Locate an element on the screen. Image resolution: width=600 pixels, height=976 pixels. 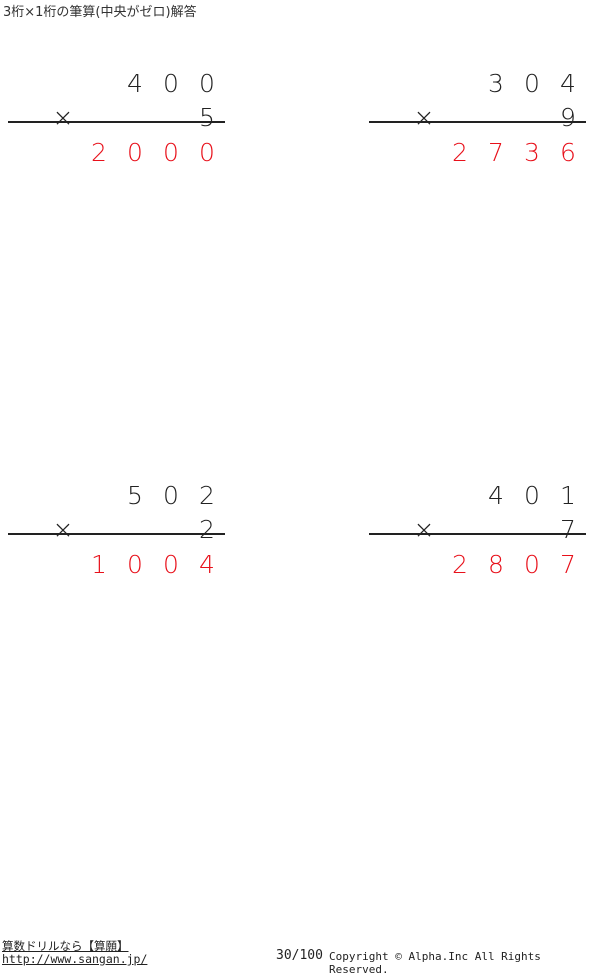
answer-digit: 1 is located at coordinates (99, 564).